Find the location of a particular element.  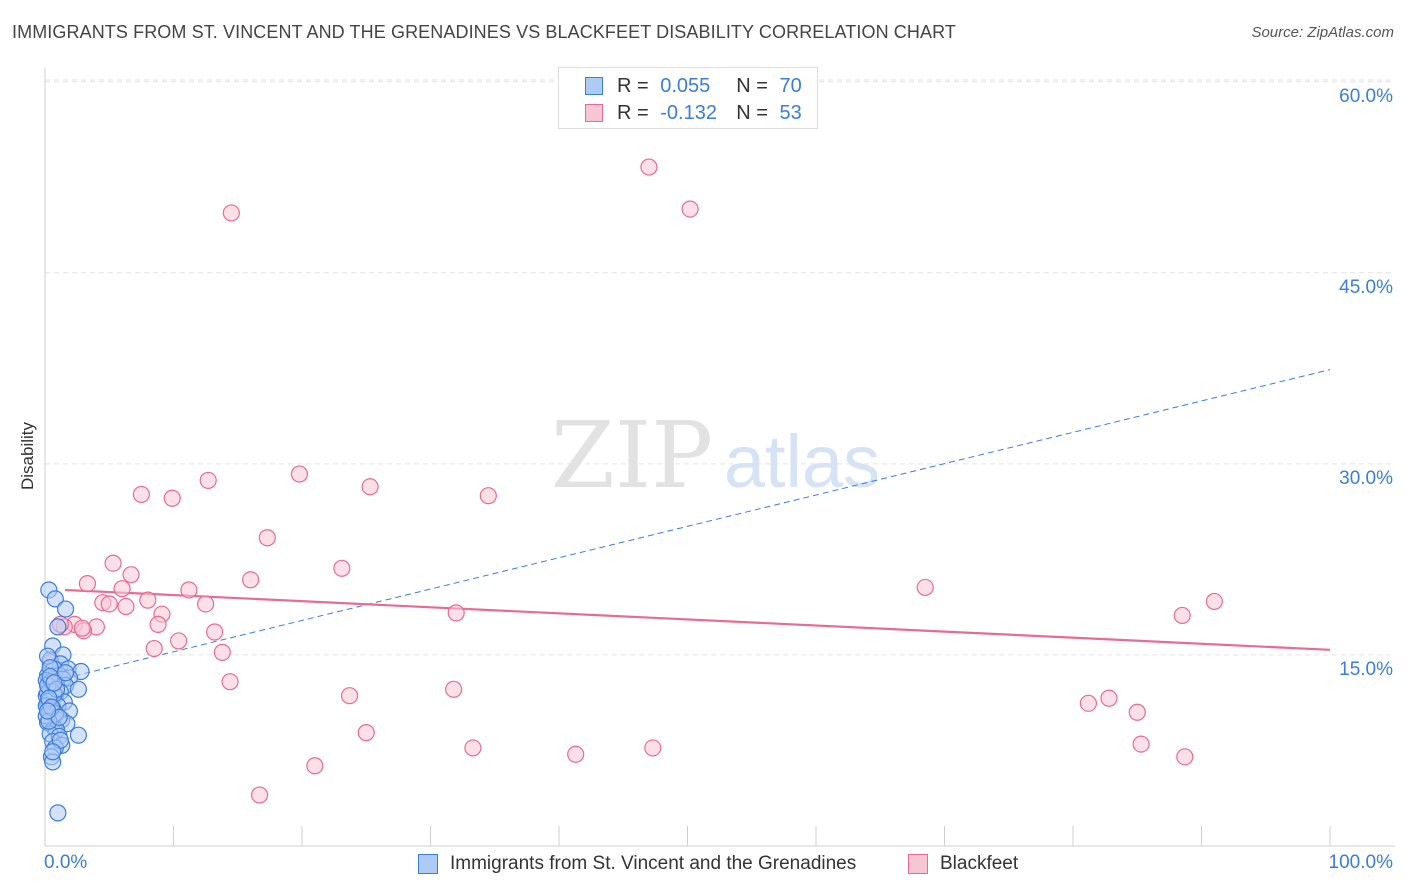

legend-label: Blackfeet is located at coordinates (979, 863).